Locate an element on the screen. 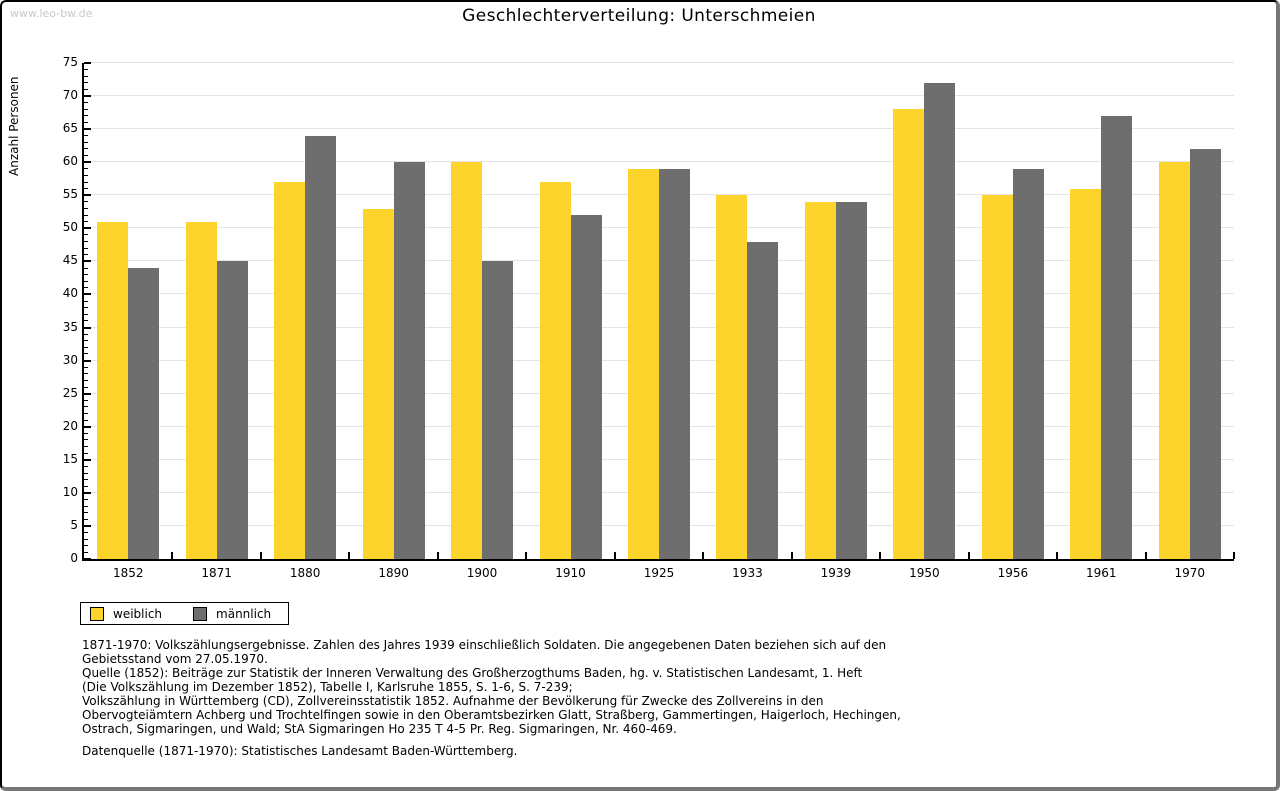 Image resolution: width=1280 pixels, height=791 pixels. bar-männlich-1910 is located at coordinates (586, 387).